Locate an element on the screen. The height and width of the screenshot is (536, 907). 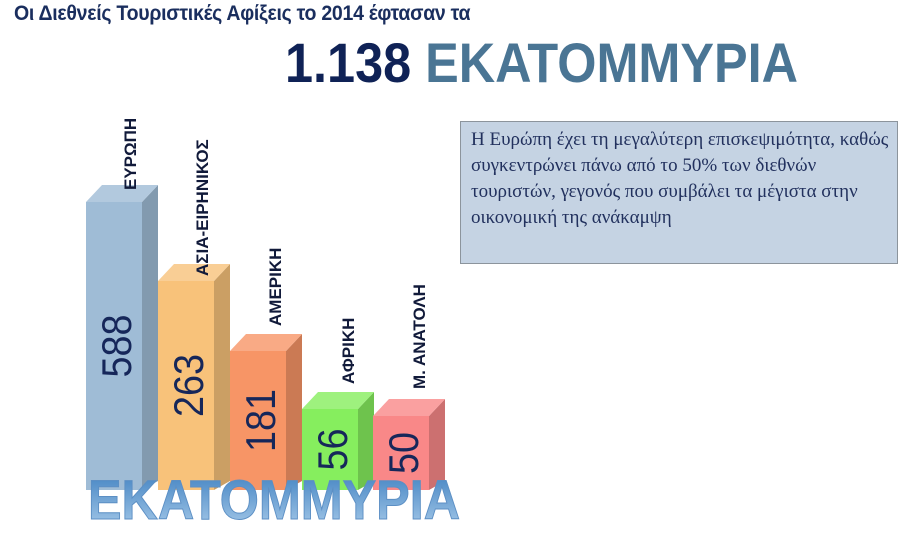
chart-unit-label: ΕΚΑΤΟΜΜΥΡΙΑ is located at coordinates (274, 499).